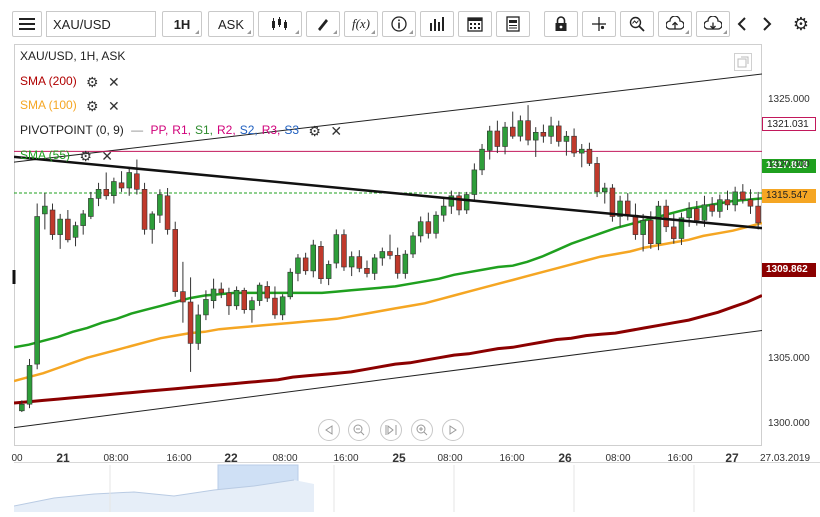 The image size is (820, 517). What do you see at coordinates (203, 130) in the screenshot?
I see `legend-pivot-item: S1,` at bounding box center [203, 130].